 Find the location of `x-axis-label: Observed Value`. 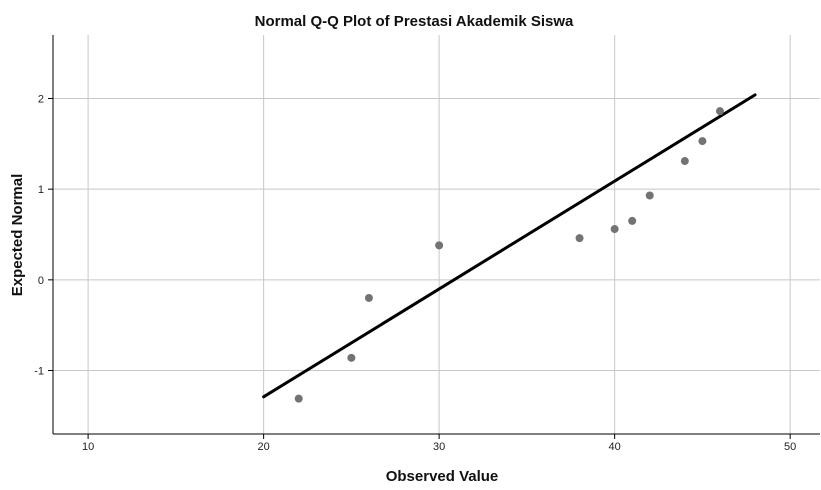

x-axis-label: Observed Value is located at coordinates (442, 476).